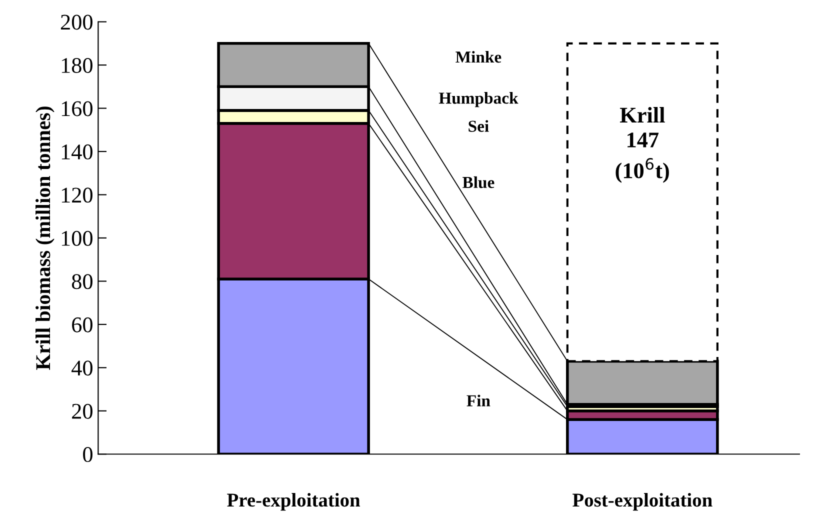  Describe the element at coordinates (45, 238) in the screenshot. I see `y-axis-title: Krill biomass (million tonnes)` at that location.